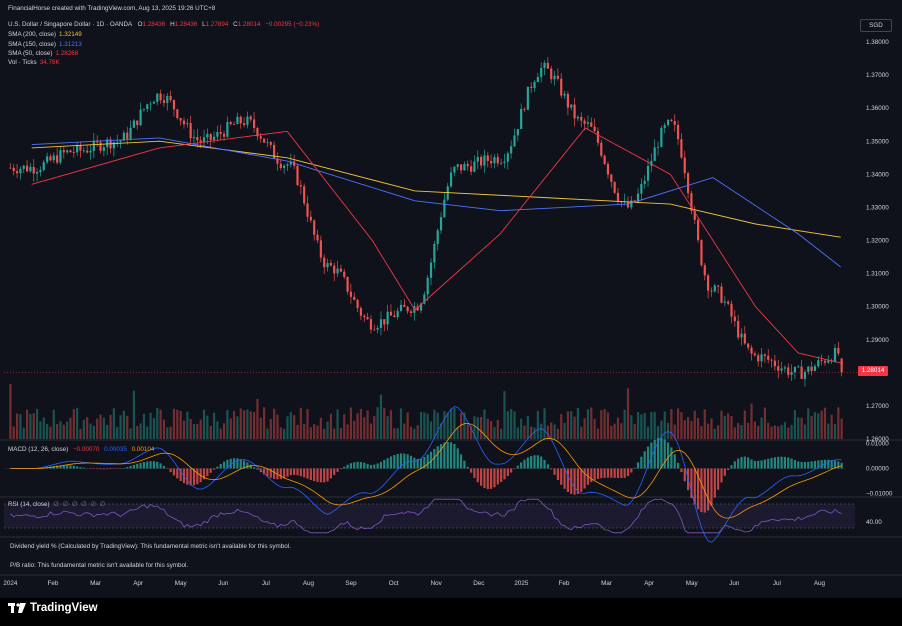 The width and height of the screenshot is (902, 626). What do you see at coordinates (70, 44) in the screenshot?
I see `indicator-value: 1.31213` at bounding box center [70, 44].